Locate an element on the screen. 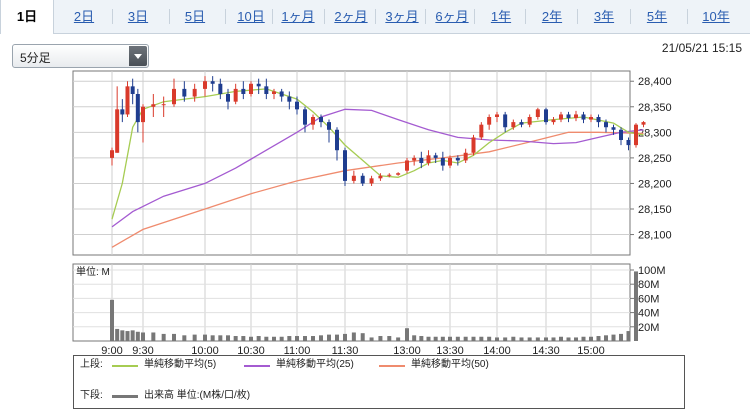 This screenshot has width=750, height=409. x-tick-label: 11:00 is located at coordinates (297, 351).